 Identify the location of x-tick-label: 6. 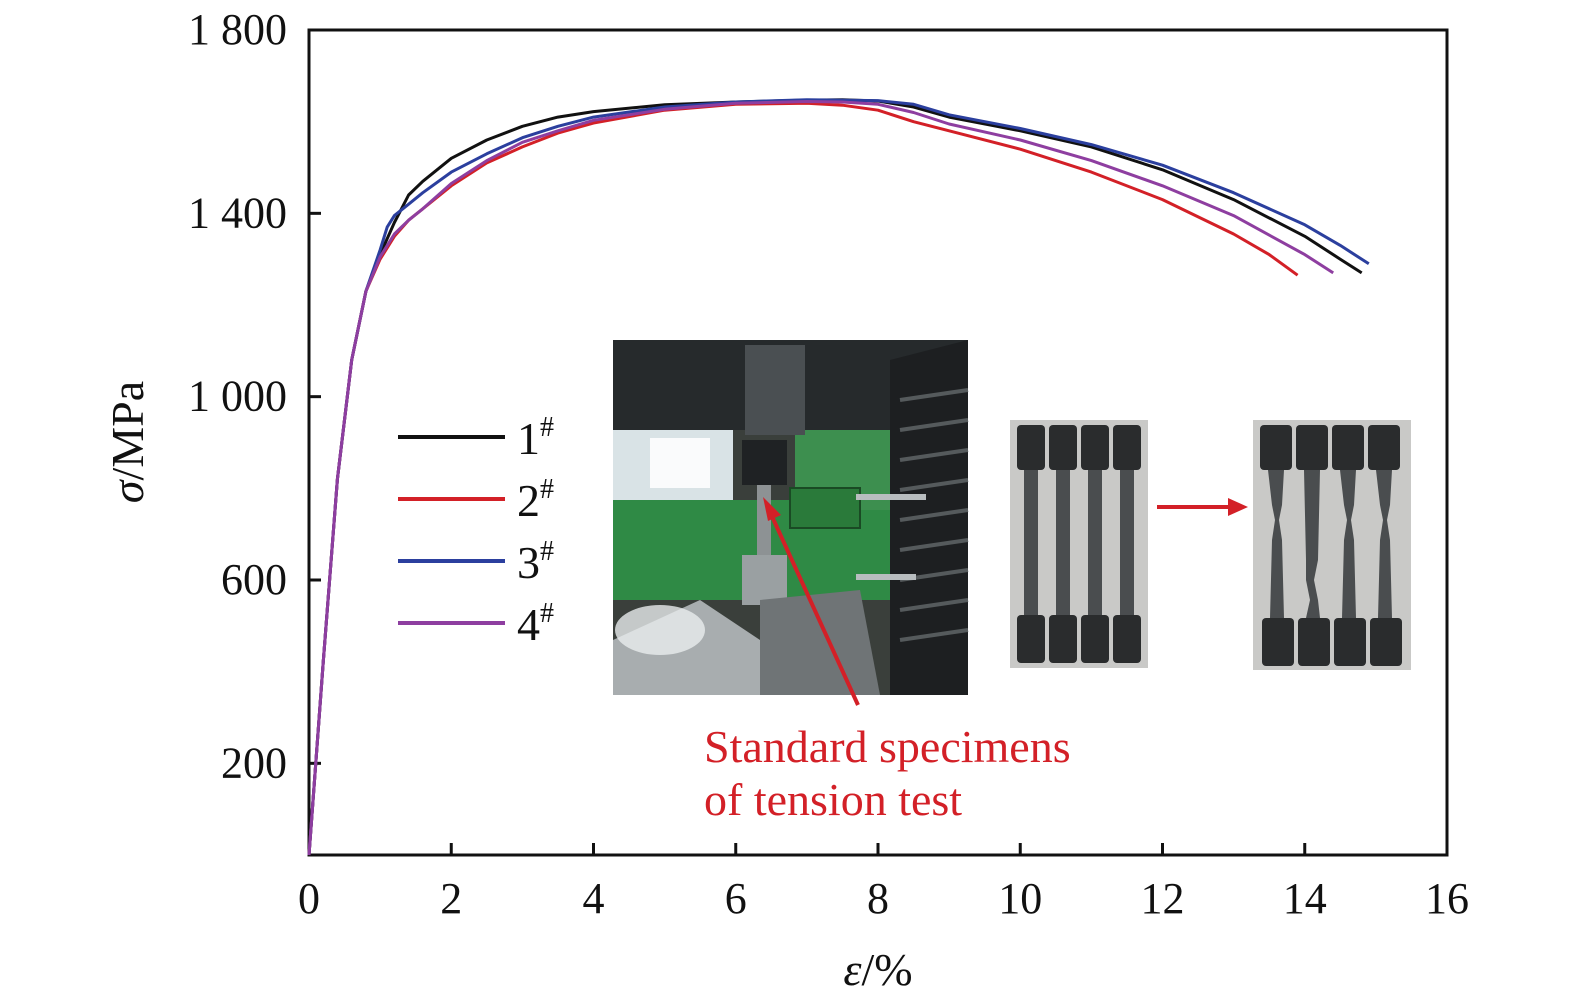
(736, 898).